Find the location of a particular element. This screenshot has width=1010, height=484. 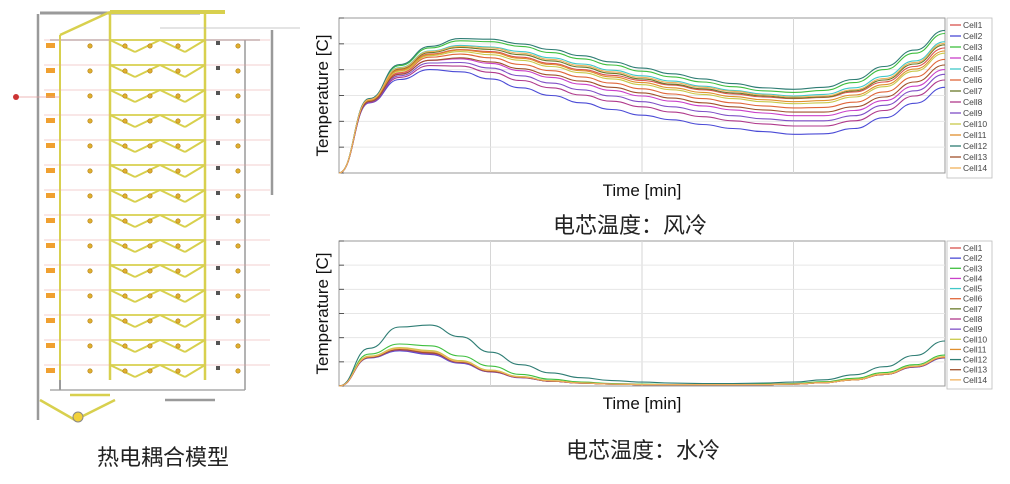

series-line-cell2 is located at coordinates (642, 121).